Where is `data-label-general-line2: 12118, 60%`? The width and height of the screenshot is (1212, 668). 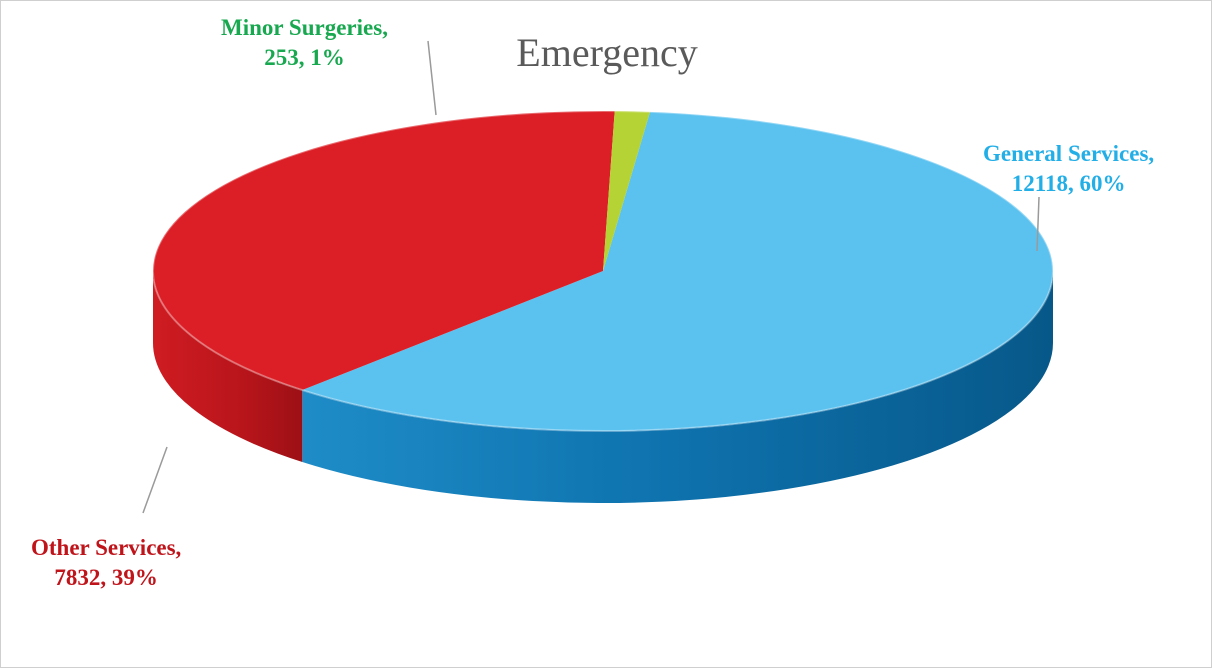
data-label-general-line2: 12118, 60% is located at coordinates (1068, 183).